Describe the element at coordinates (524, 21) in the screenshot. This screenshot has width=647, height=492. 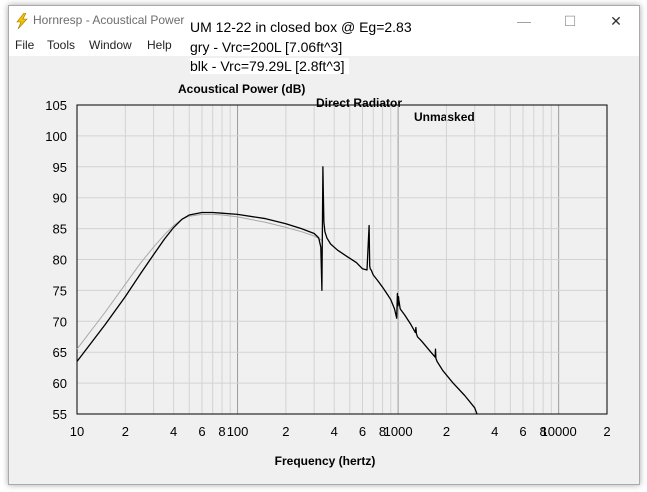
I see `minimize-button: —` at that location.